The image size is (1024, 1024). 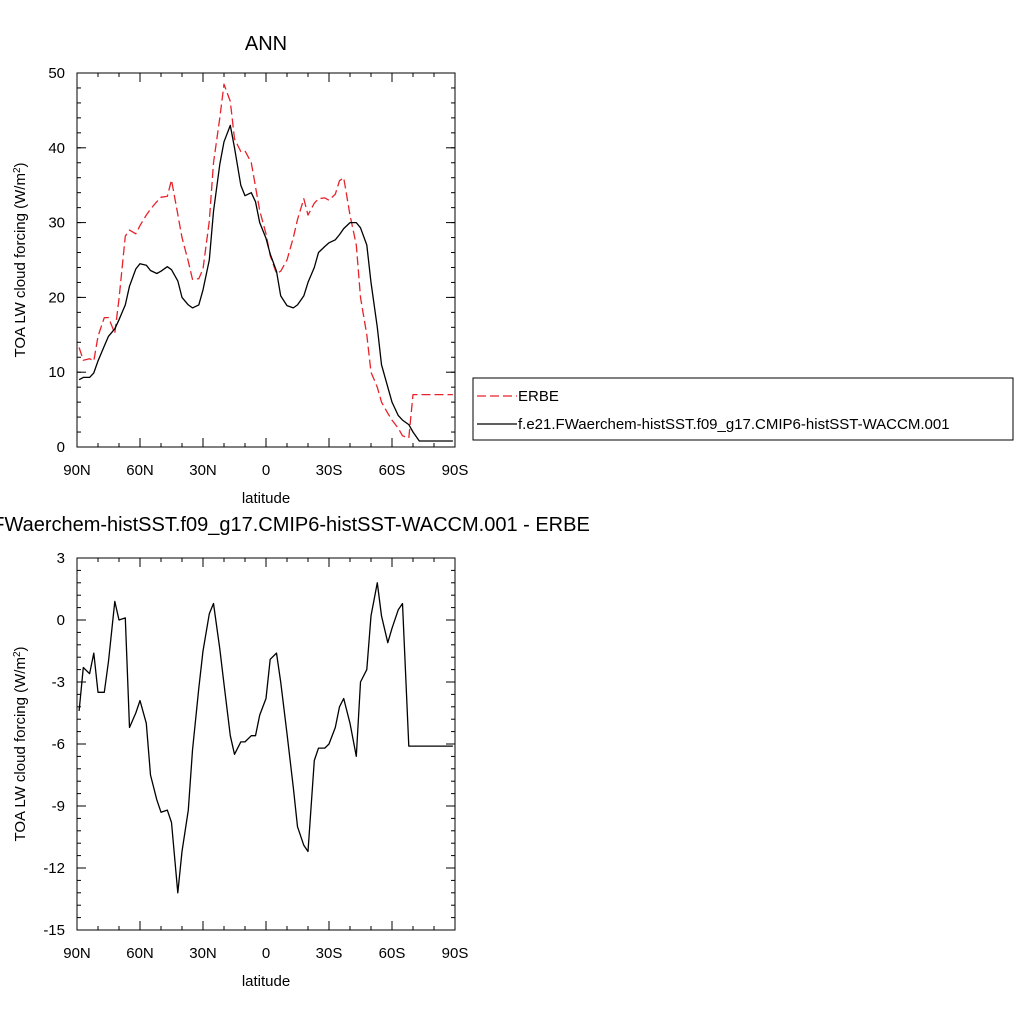 What do you see at coordinates (392, 470) in the screenshot?
I see `top-x-tick-label: 60S` at bounding box center [392, 470].